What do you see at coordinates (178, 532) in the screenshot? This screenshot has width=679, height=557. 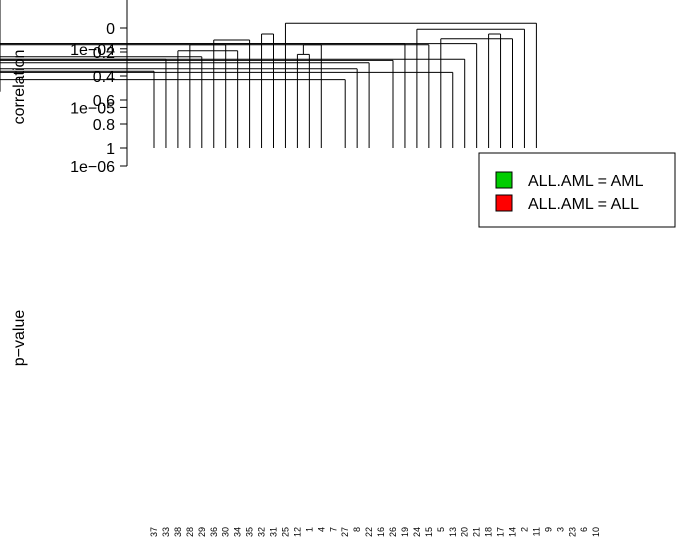 I see `x-tick-label: 38` at bounding box center [178, 532].